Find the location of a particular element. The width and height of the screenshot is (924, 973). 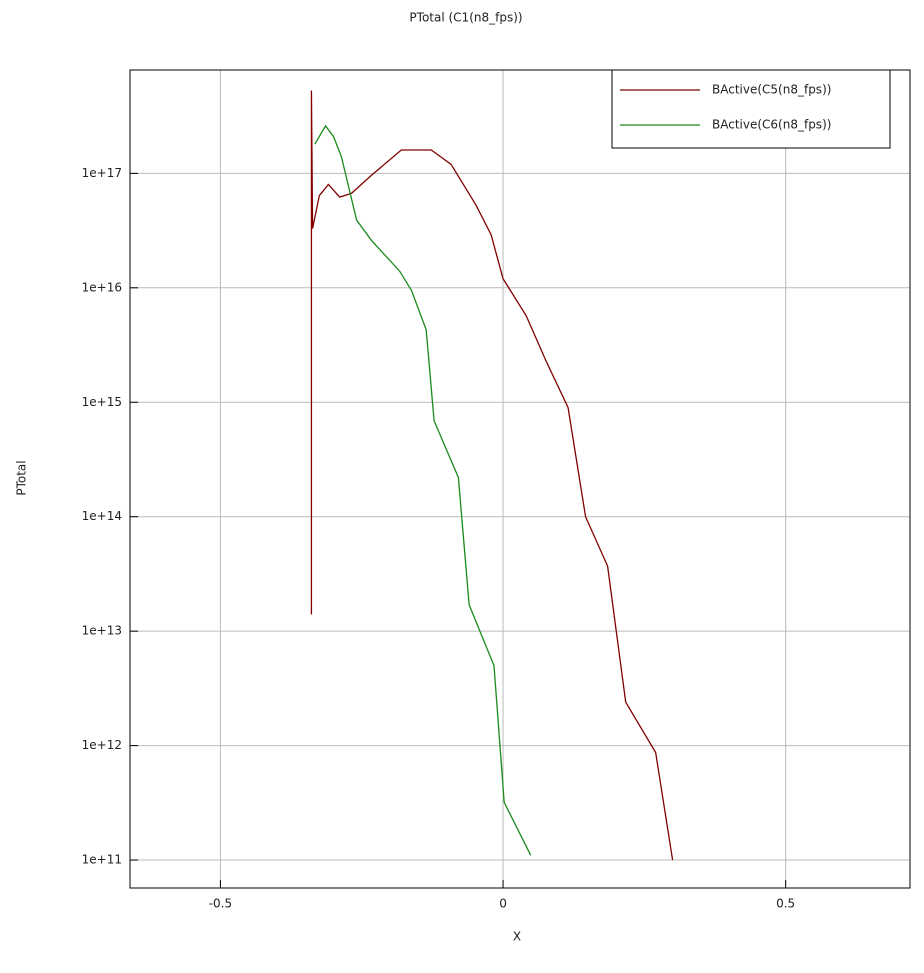

x-tick-label: 0 is located at coordinates (503, 904).